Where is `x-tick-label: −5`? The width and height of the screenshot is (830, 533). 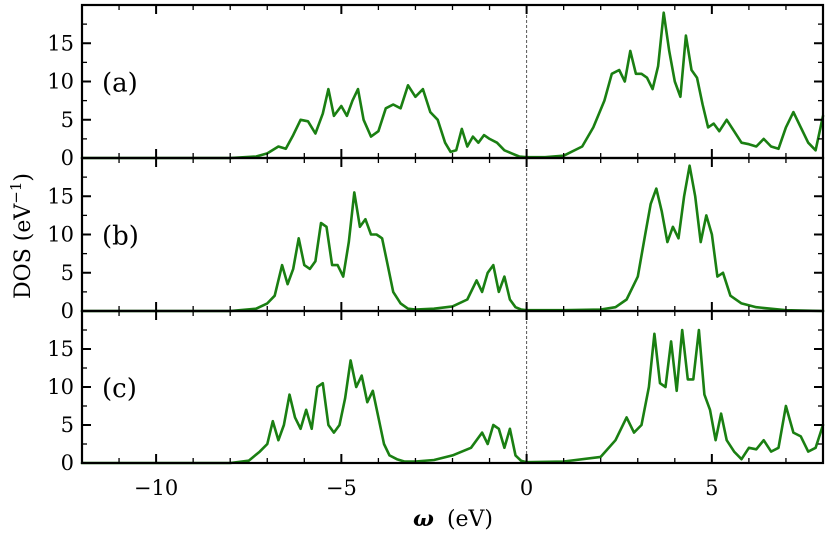
x-tick-label: −5 is located at coordinates (341, 488).